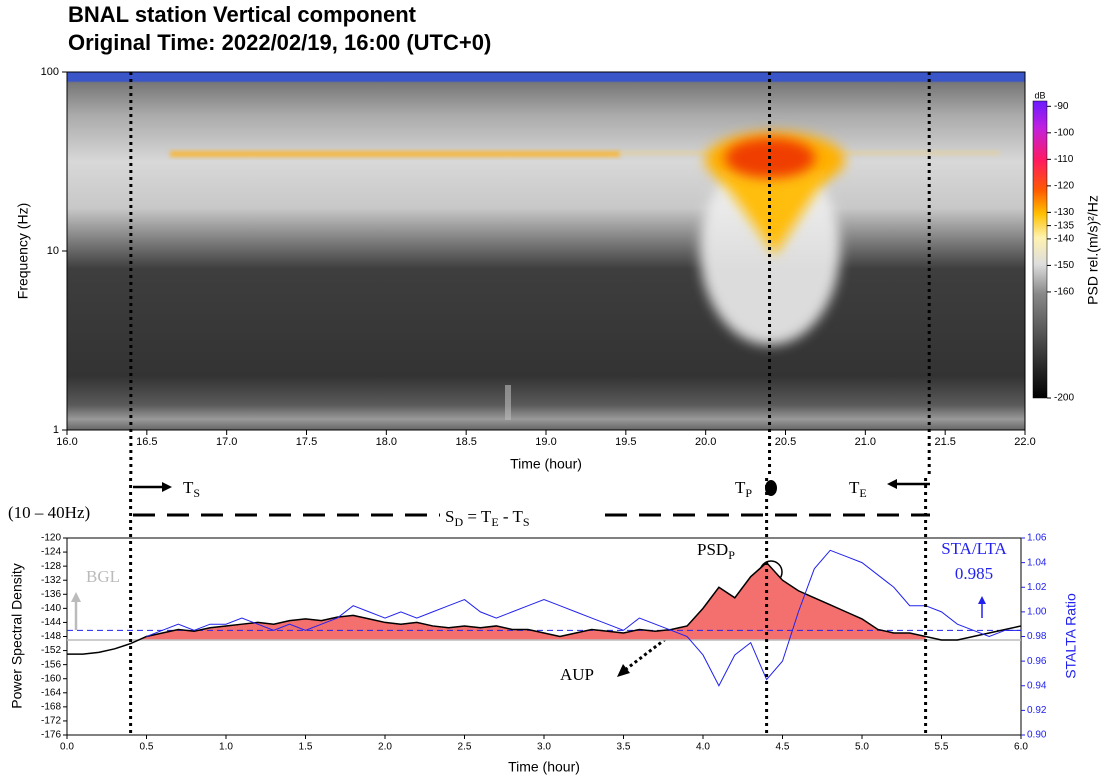  Describe the element at coordinates (532, 601) in the screenshot. I see `aup-area` at that location.